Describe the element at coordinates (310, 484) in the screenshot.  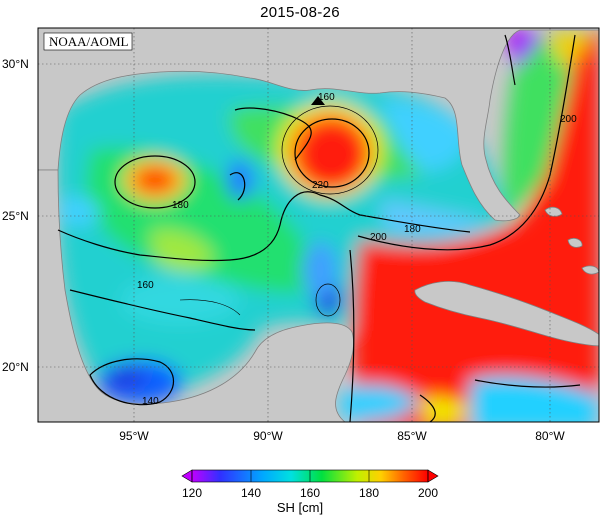
I see `colorbar: 120 140 160 180 200` at that location.